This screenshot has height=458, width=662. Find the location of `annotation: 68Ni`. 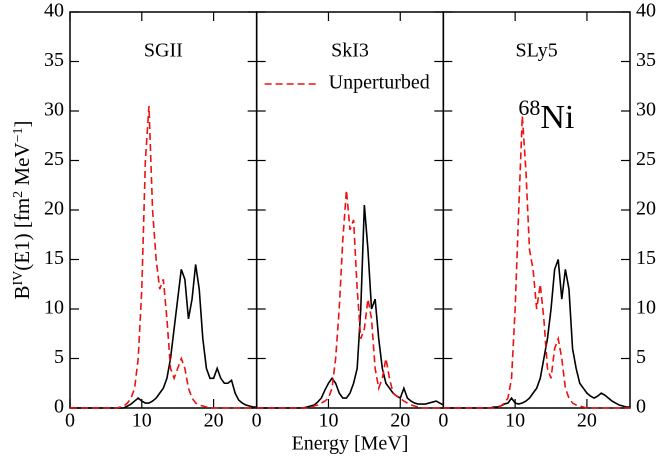

annotation: 68Ni is located at coordinates (546, 115).